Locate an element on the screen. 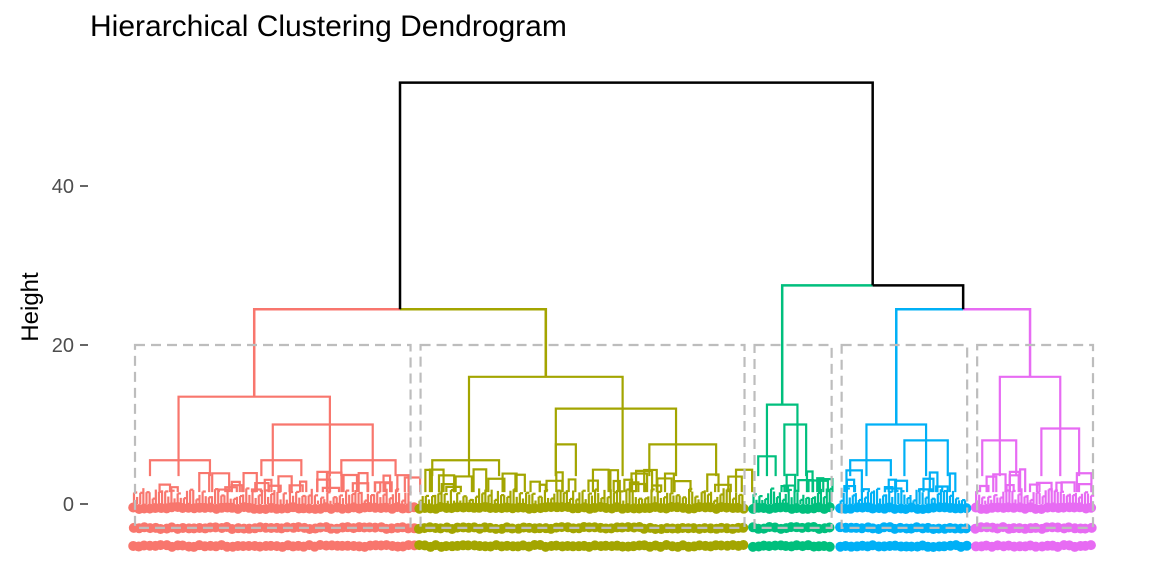  cluster-2-top-link is located at coordinates (474, 342).